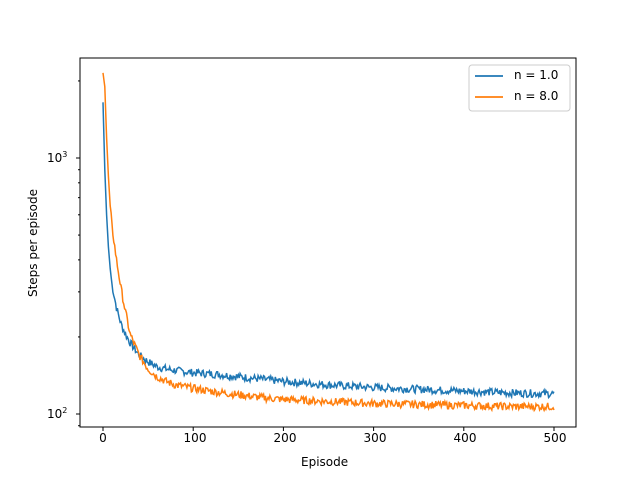 This screenshot has height=480, width=640. What do you see at coordinates (328, 429) in the screenshot?
I see `x-axis-ticks` at bounding box center [328, 429].